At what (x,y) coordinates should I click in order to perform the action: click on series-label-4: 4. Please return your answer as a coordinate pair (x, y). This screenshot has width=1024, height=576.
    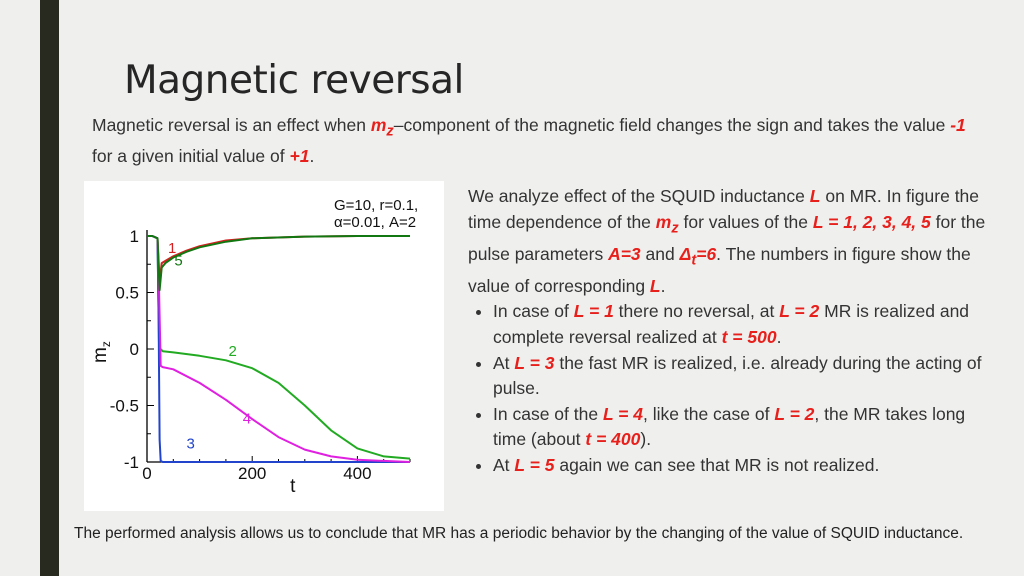
    Looking at the image, I should click on (247, 419).